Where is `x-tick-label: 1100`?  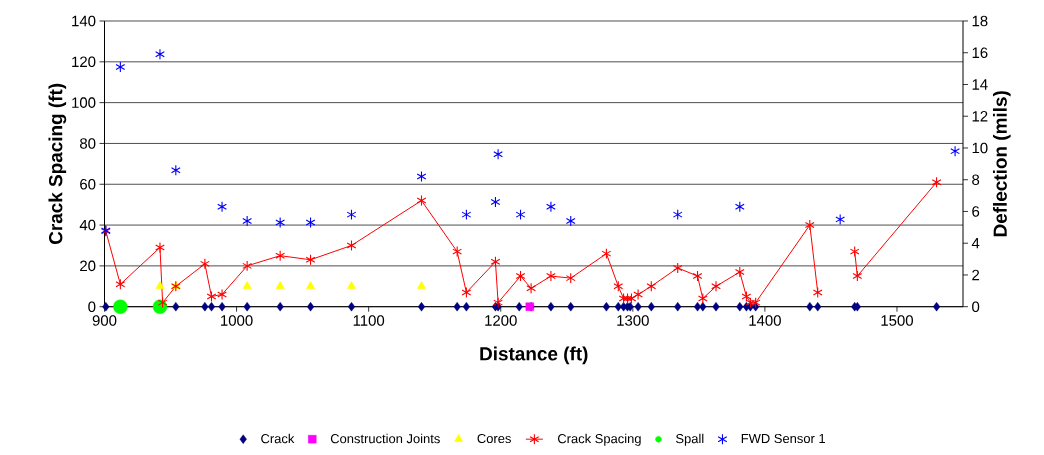 x-tick-label: 1100 is located at coordinates (369, 320).